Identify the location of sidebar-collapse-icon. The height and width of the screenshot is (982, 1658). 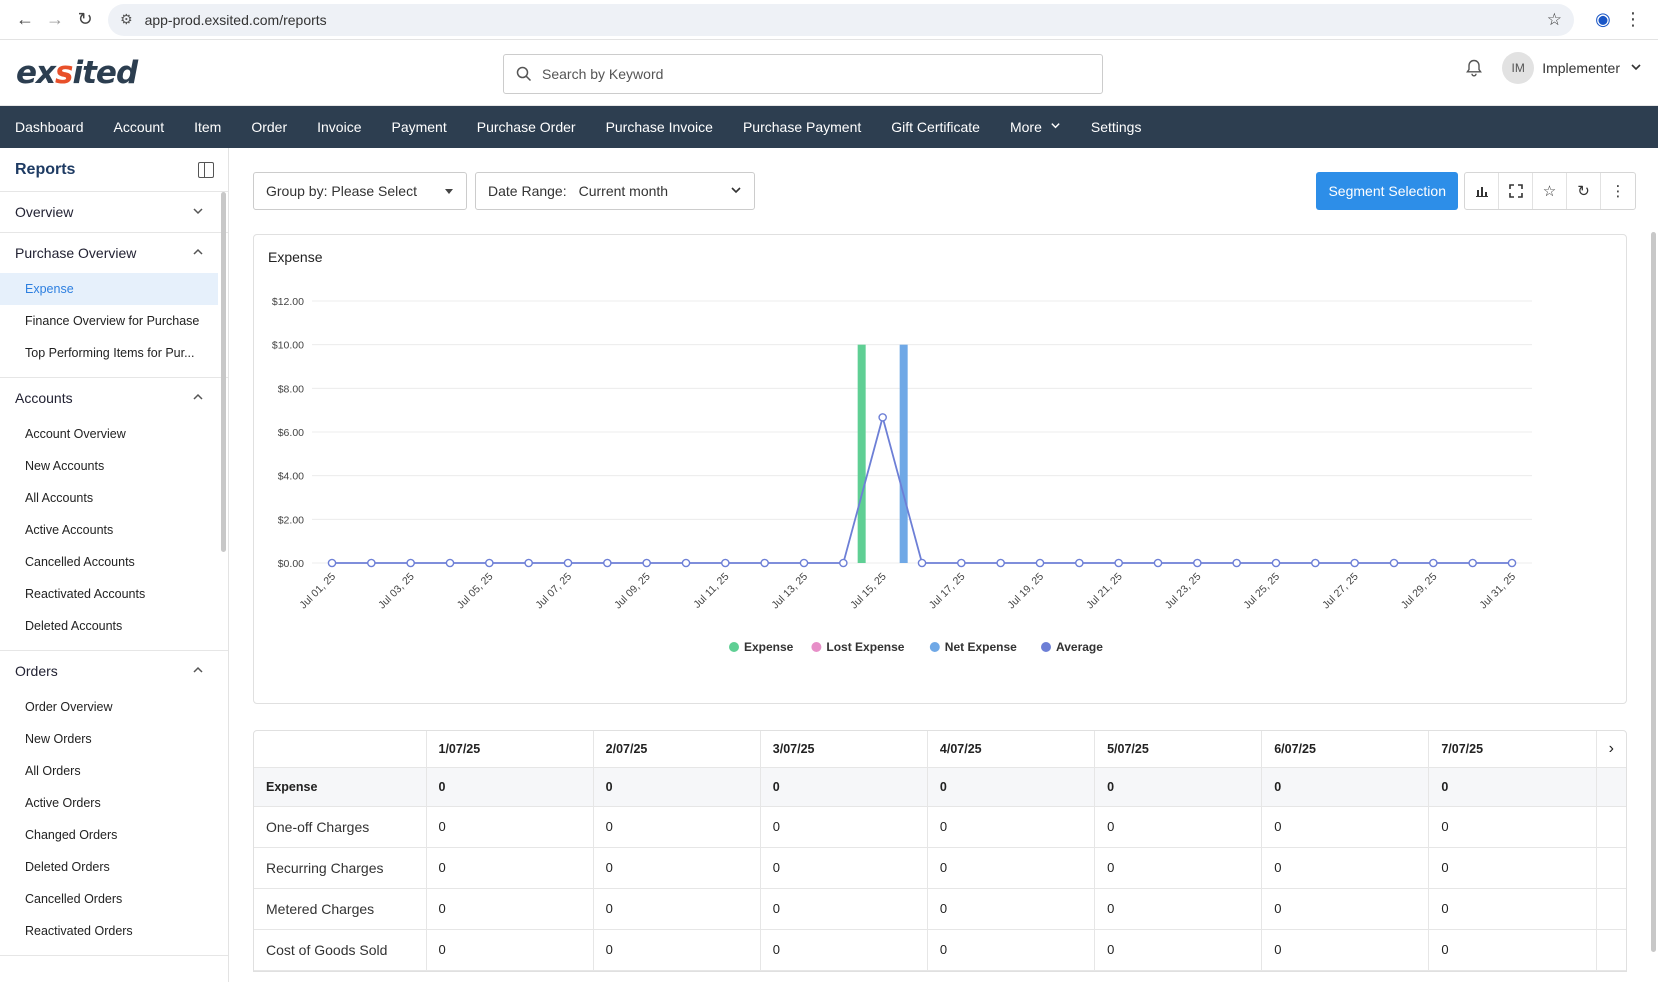
(206, 169).